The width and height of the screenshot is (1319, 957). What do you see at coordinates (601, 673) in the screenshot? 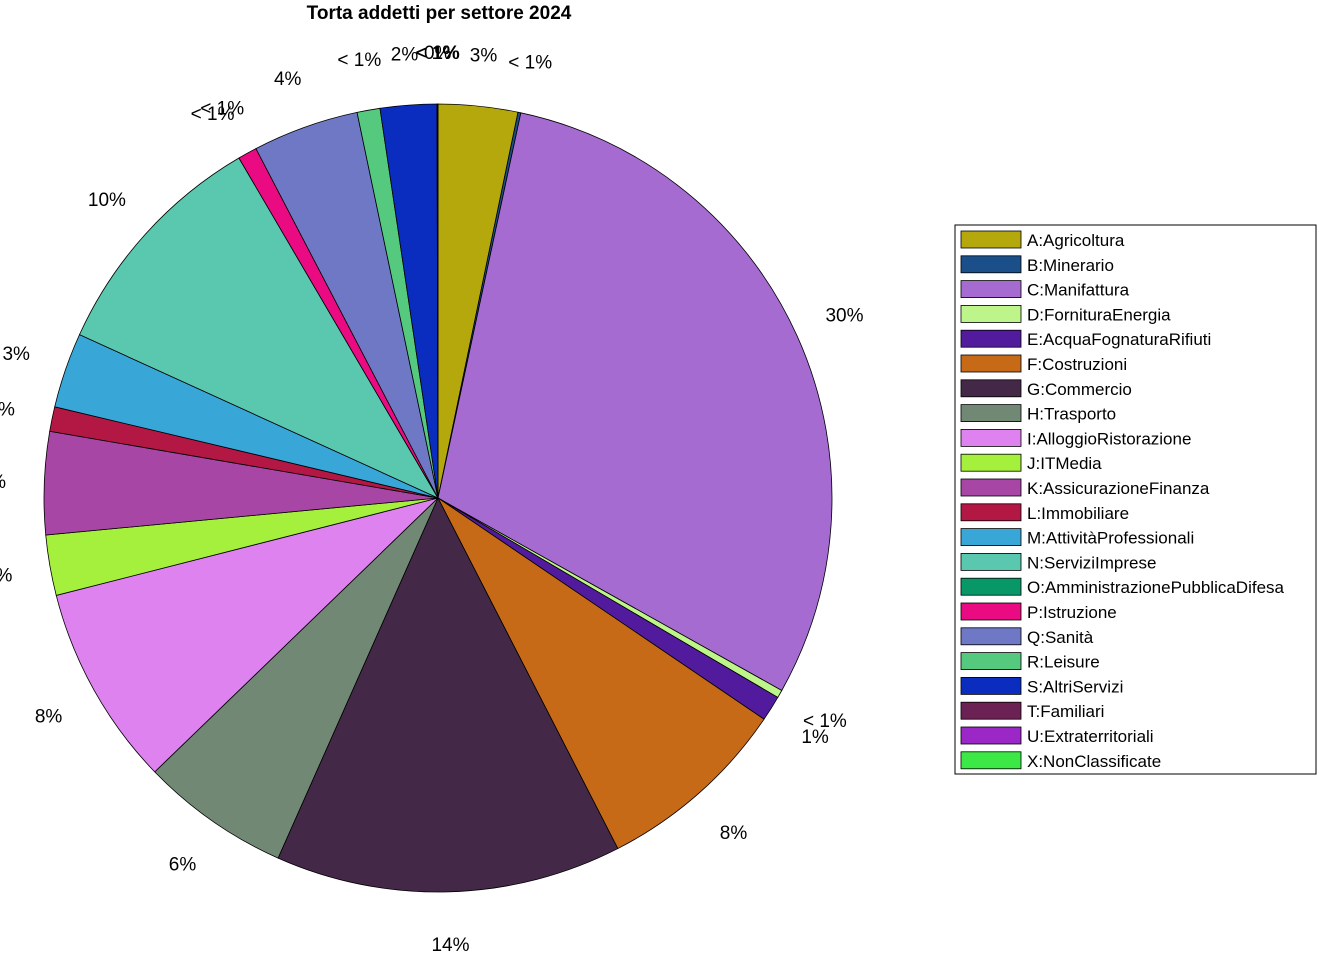
I see `pie-slice-f` at bounding box center [601, 673].